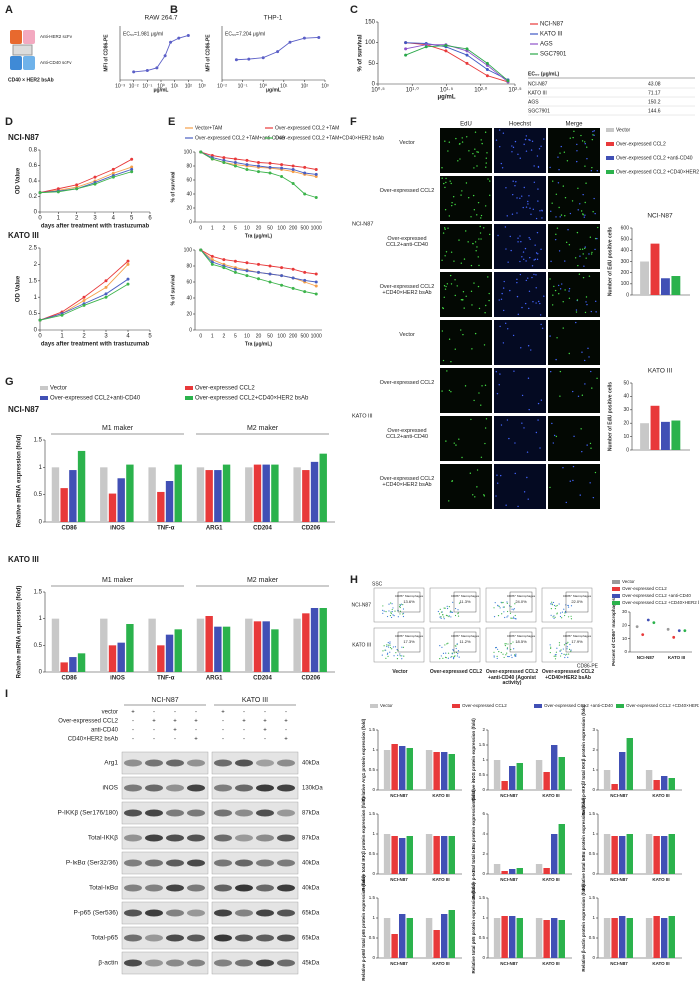 The width and height of the screenshot is (699, 982). Describe the element at coordinates (440, 879) in the screenshot. I see `x-tick-label: KATO III` at that location.